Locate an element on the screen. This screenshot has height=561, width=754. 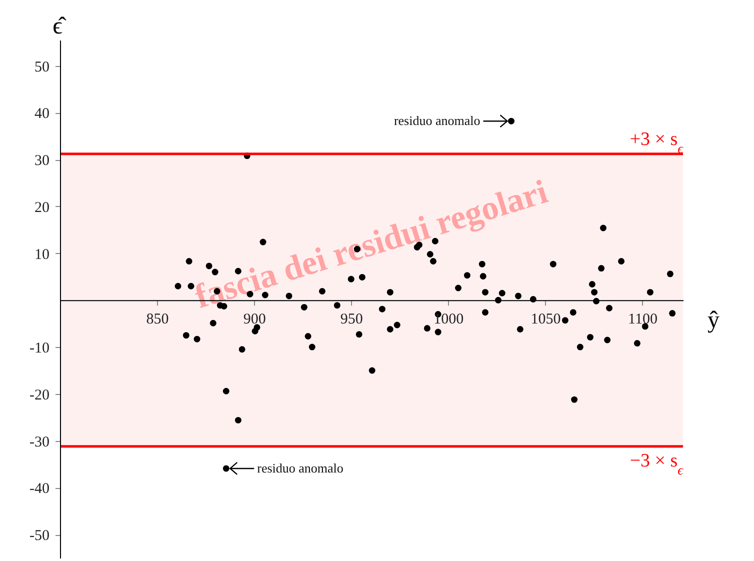
y-tick-label: -20 is located at coordinates (40, 395).